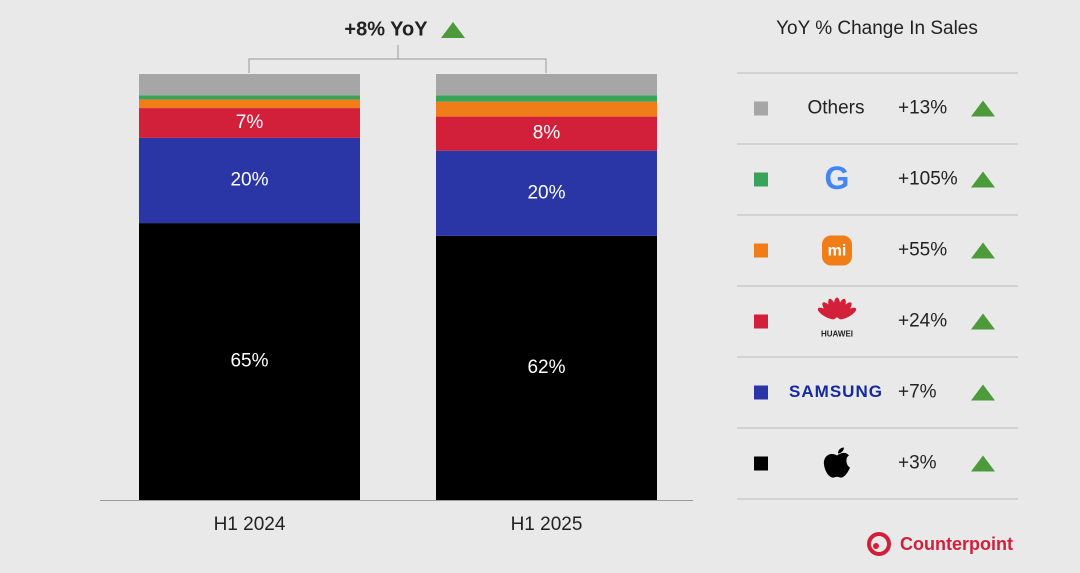  I want to click on data-label: 7%, so click(250, 122).